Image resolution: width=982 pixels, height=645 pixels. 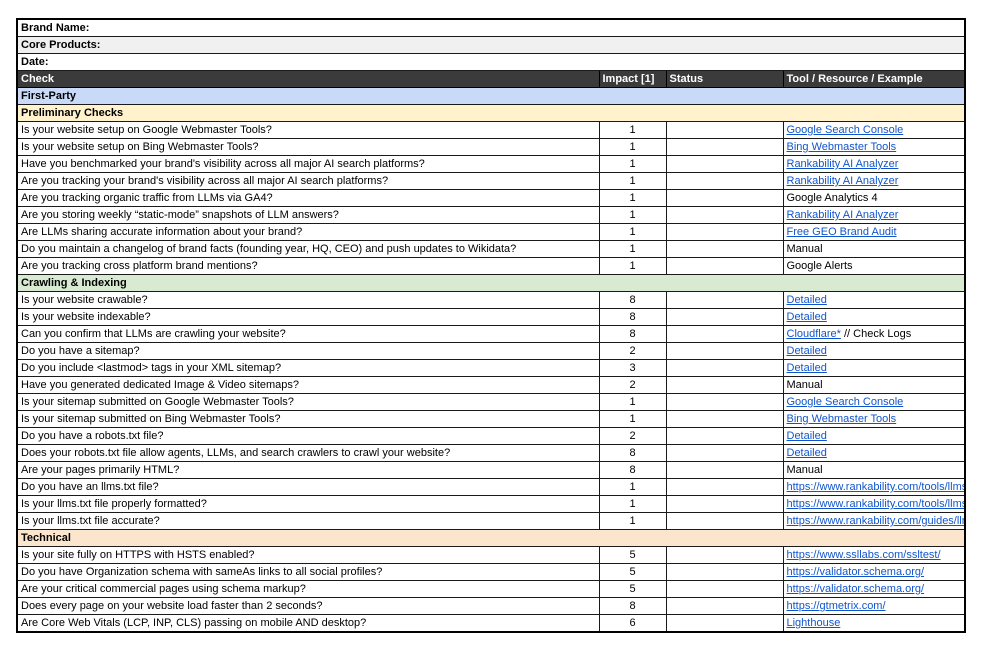 I want to click on tool-cell: Cloudflare* // Check Logs, so click(x=874, y=334).